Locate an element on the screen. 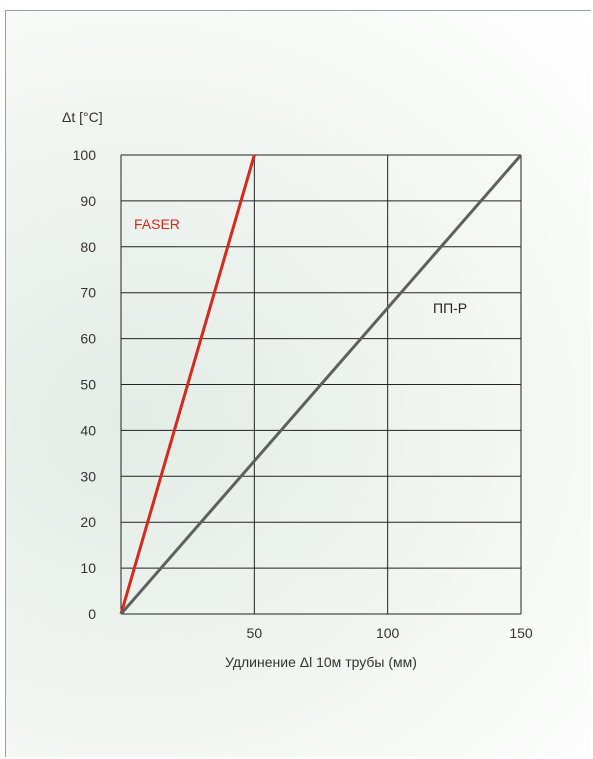 Image resolution: width=593 pixels, height=759 pixels. y-tick-label: 0 is located at coordinates (92, 614).